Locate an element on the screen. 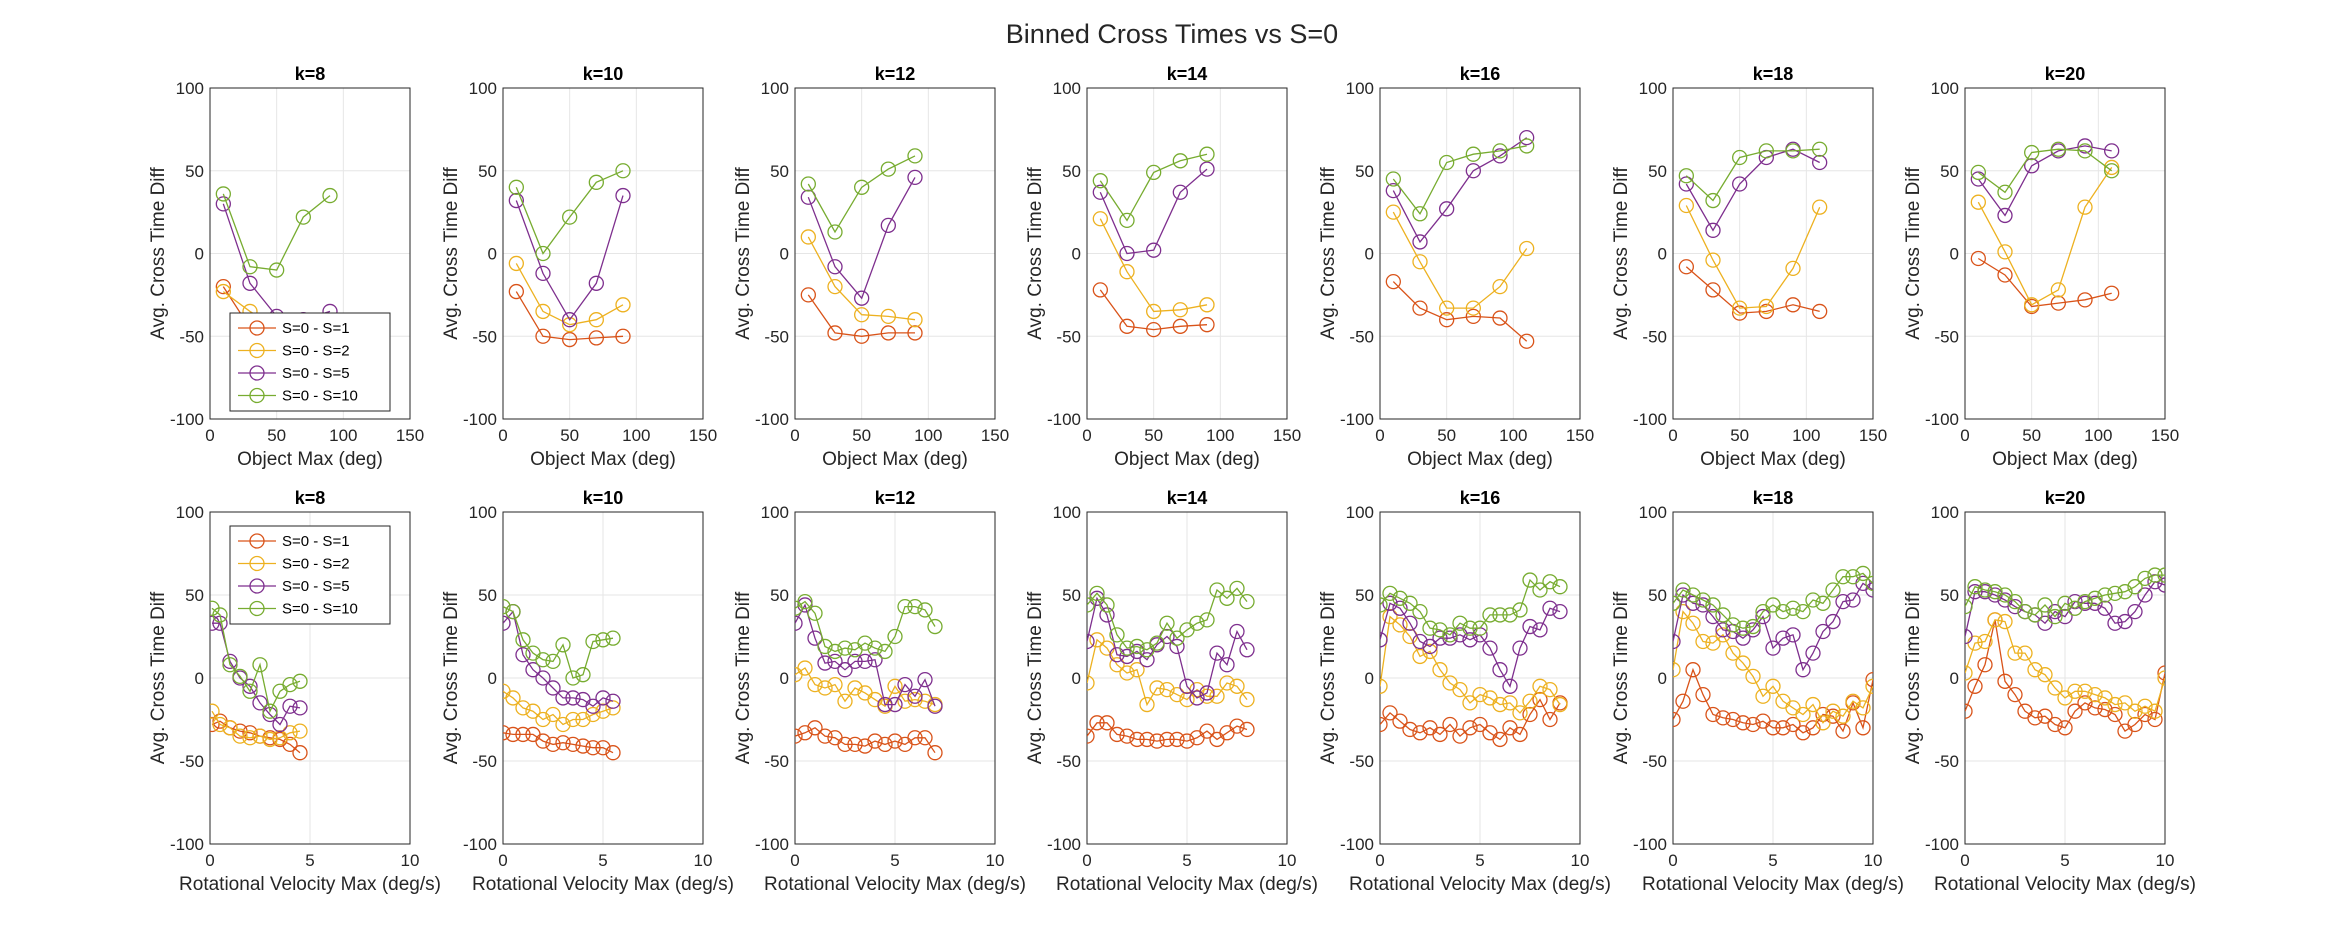  series-S1 is located at coordinates (1153, 310).